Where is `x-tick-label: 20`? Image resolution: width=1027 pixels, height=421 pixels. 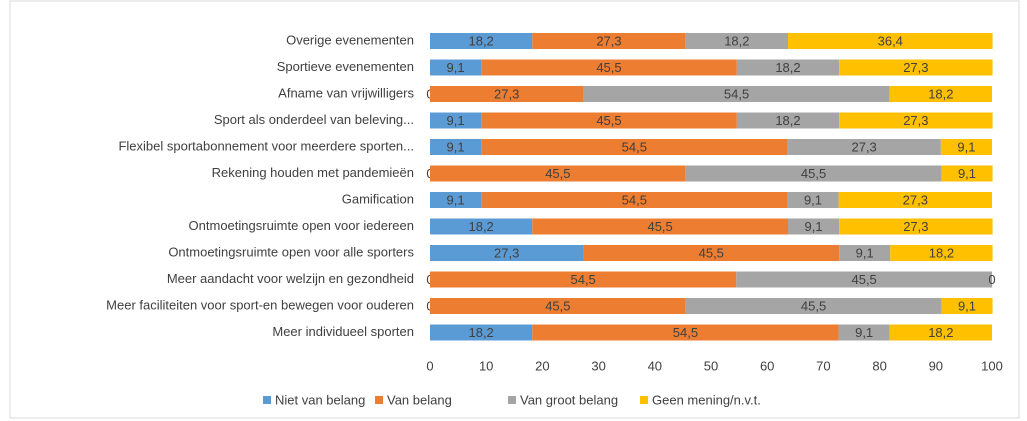
x-tick-label: 20 is located at coordinates (542, 365).